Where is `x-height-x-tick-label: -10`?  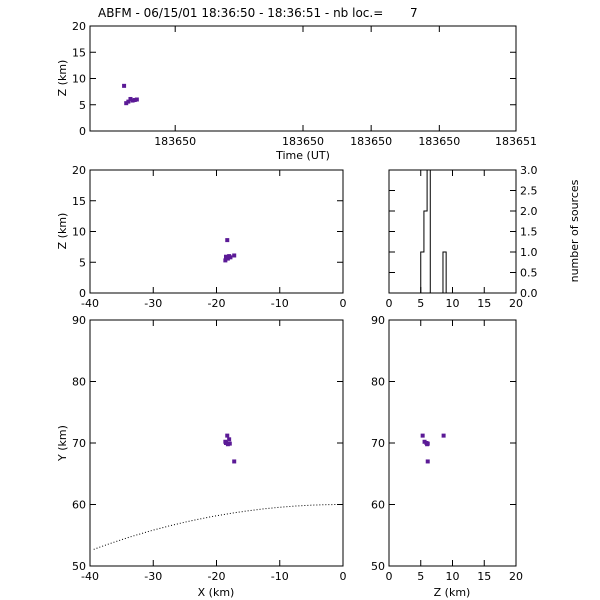 x-height-x-tick-label: -10 is located at coordinates (280, 303).